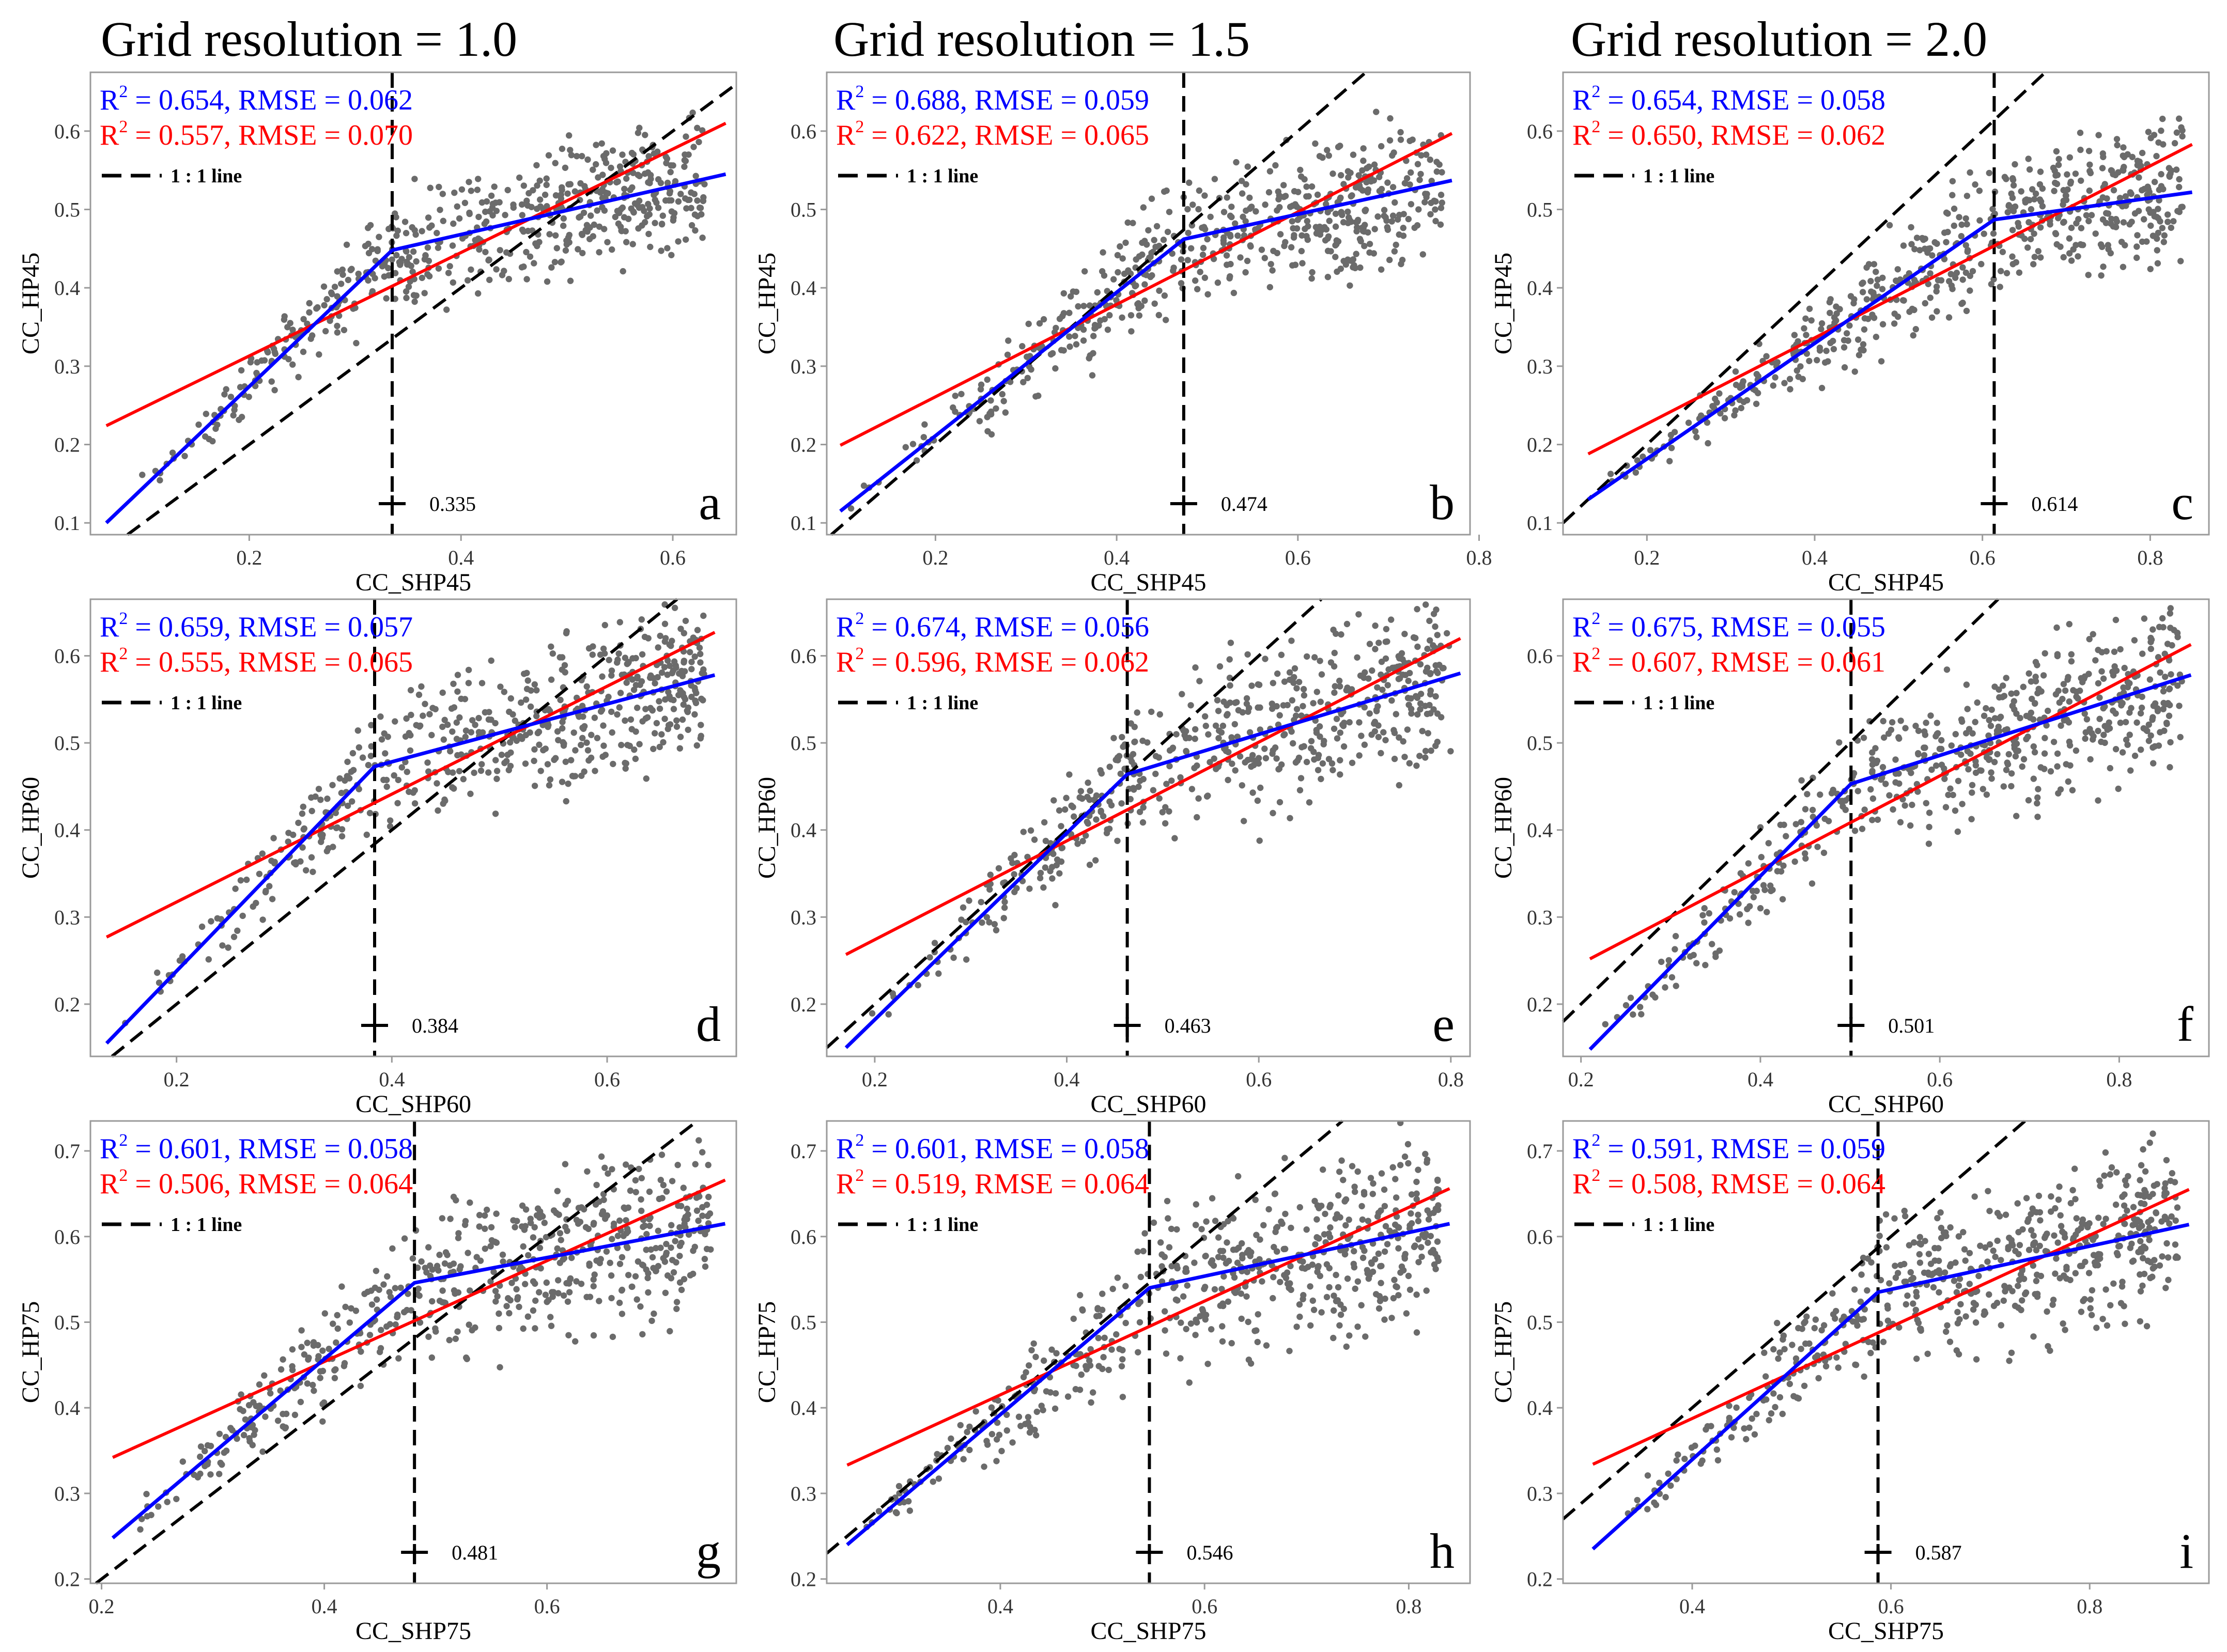 The width and height of the screenshot is (2227, 1652). Describe the element at coordinates (67, 288) in the screenshot. I see `y-tick-label: 0.4` at that location.